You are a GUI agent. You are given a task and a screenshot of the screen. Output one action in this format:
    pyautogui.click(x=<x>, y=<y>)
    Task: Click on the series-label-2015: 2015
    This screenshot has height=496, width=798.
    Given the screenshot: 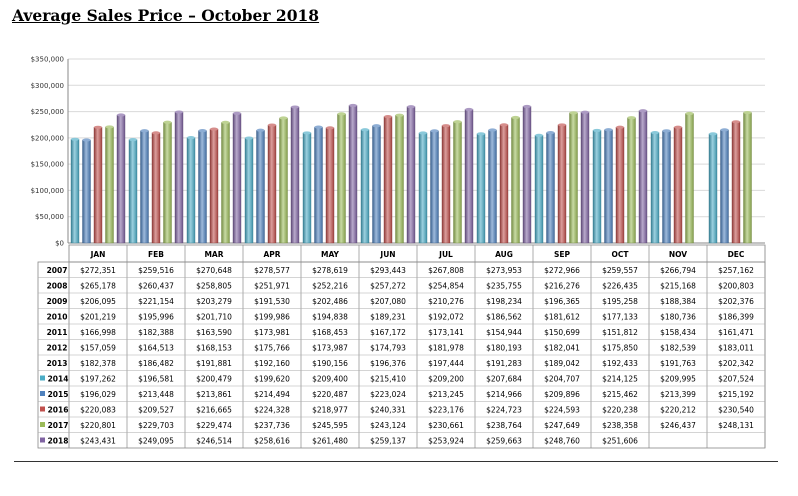 What is the action you would take?
    pyautogui.click(x=58, y=394)
    